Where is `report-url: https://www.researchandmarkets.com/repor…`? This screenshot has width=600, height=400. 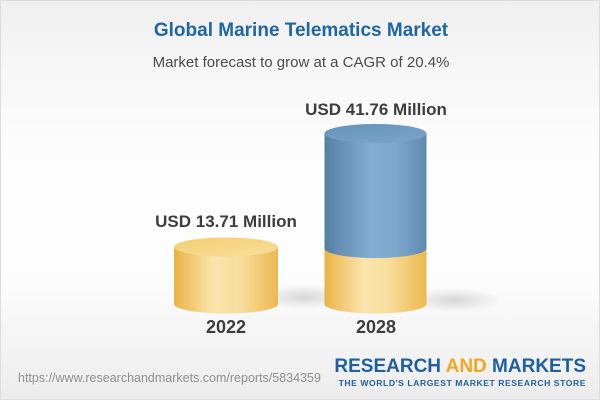 report-url: https://www.researchandmarkets.com/repor… is located at coordinates (169, 378).